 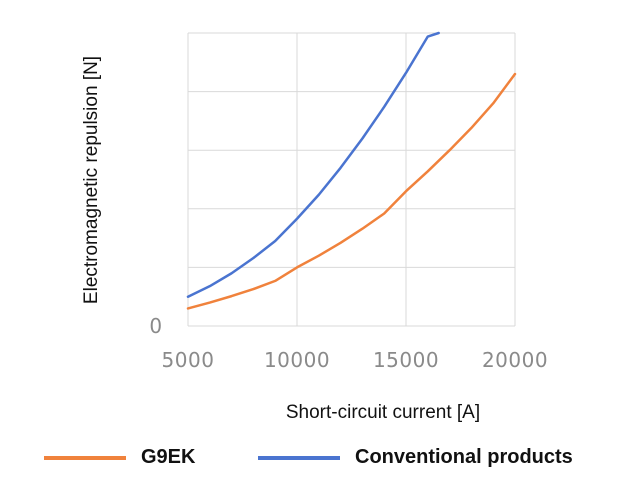 What do you see at coordinates (297, 360) in the screenshot?
I see `x-tick-label: 10000` at bounding box center [297, 360].